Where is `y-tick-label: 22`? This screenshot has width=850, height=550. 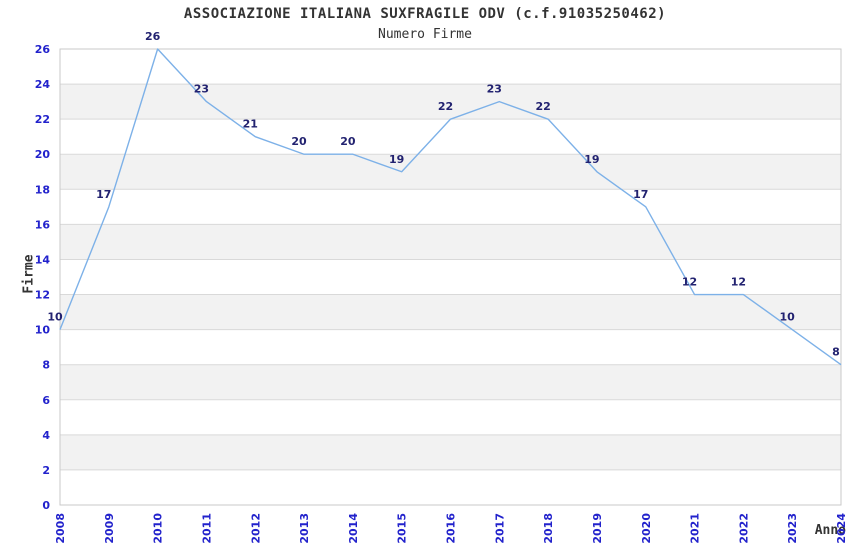 y-tick-label: 22 is located at coordinates (42, 119).